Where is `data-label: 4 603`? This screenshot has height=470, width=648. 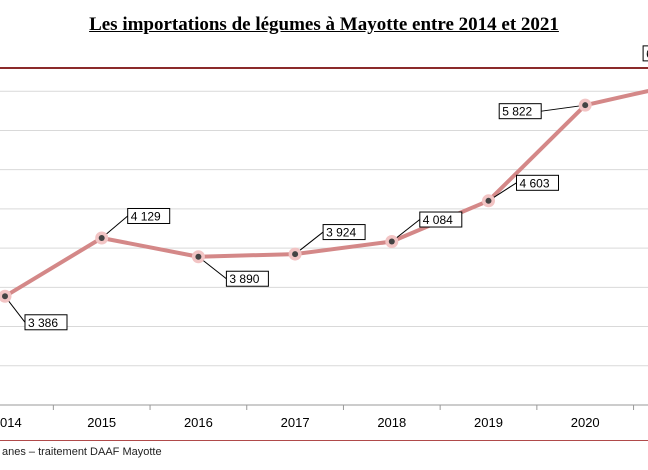
data-label: 4 603 is located at coordinates (535, 183).